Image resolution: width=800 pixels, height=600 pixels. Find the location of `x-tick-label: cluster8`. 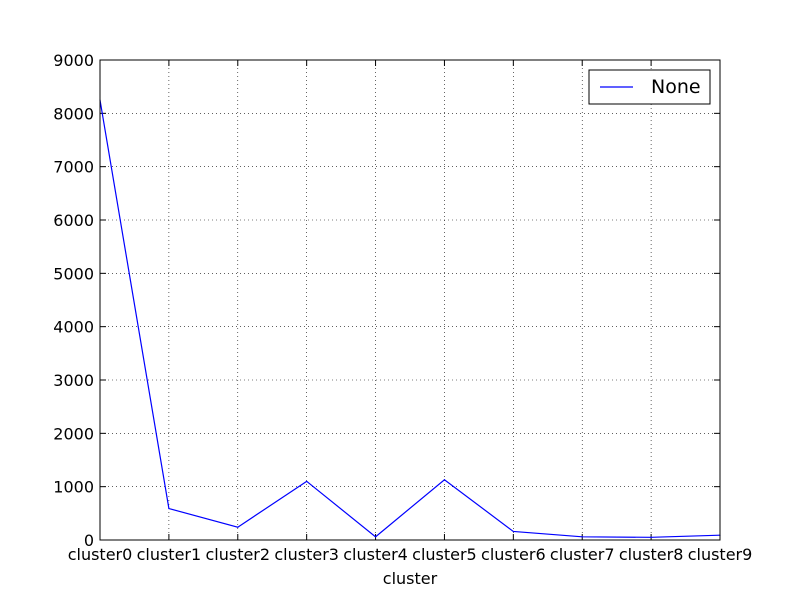

x-tick-label: cluster8 is located at coordinates (651, 554).